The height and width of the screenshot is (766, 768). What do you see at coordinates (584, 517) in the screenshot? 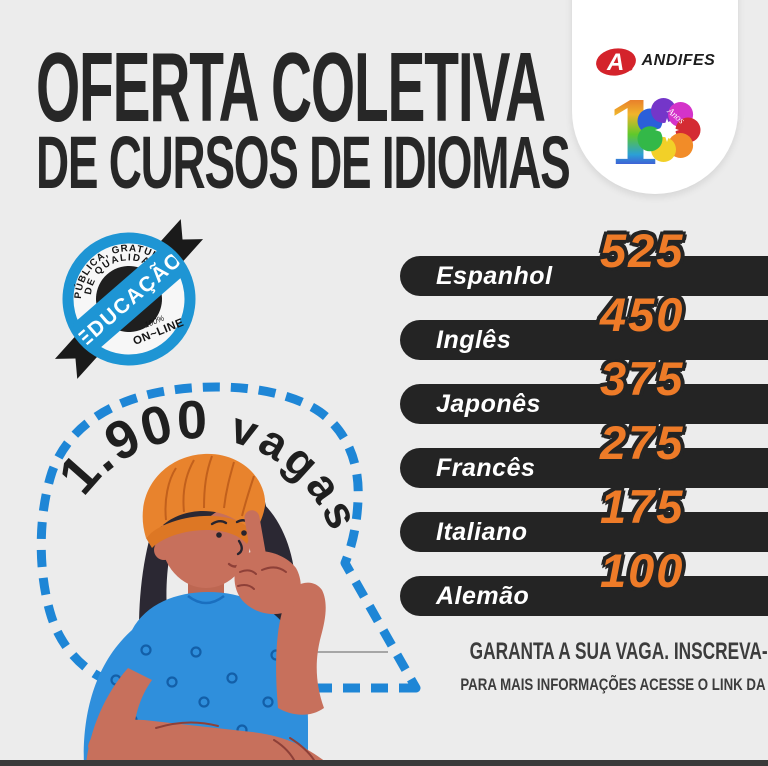
I see `course-row: Italiano 175` at bounding box center [584, 517].